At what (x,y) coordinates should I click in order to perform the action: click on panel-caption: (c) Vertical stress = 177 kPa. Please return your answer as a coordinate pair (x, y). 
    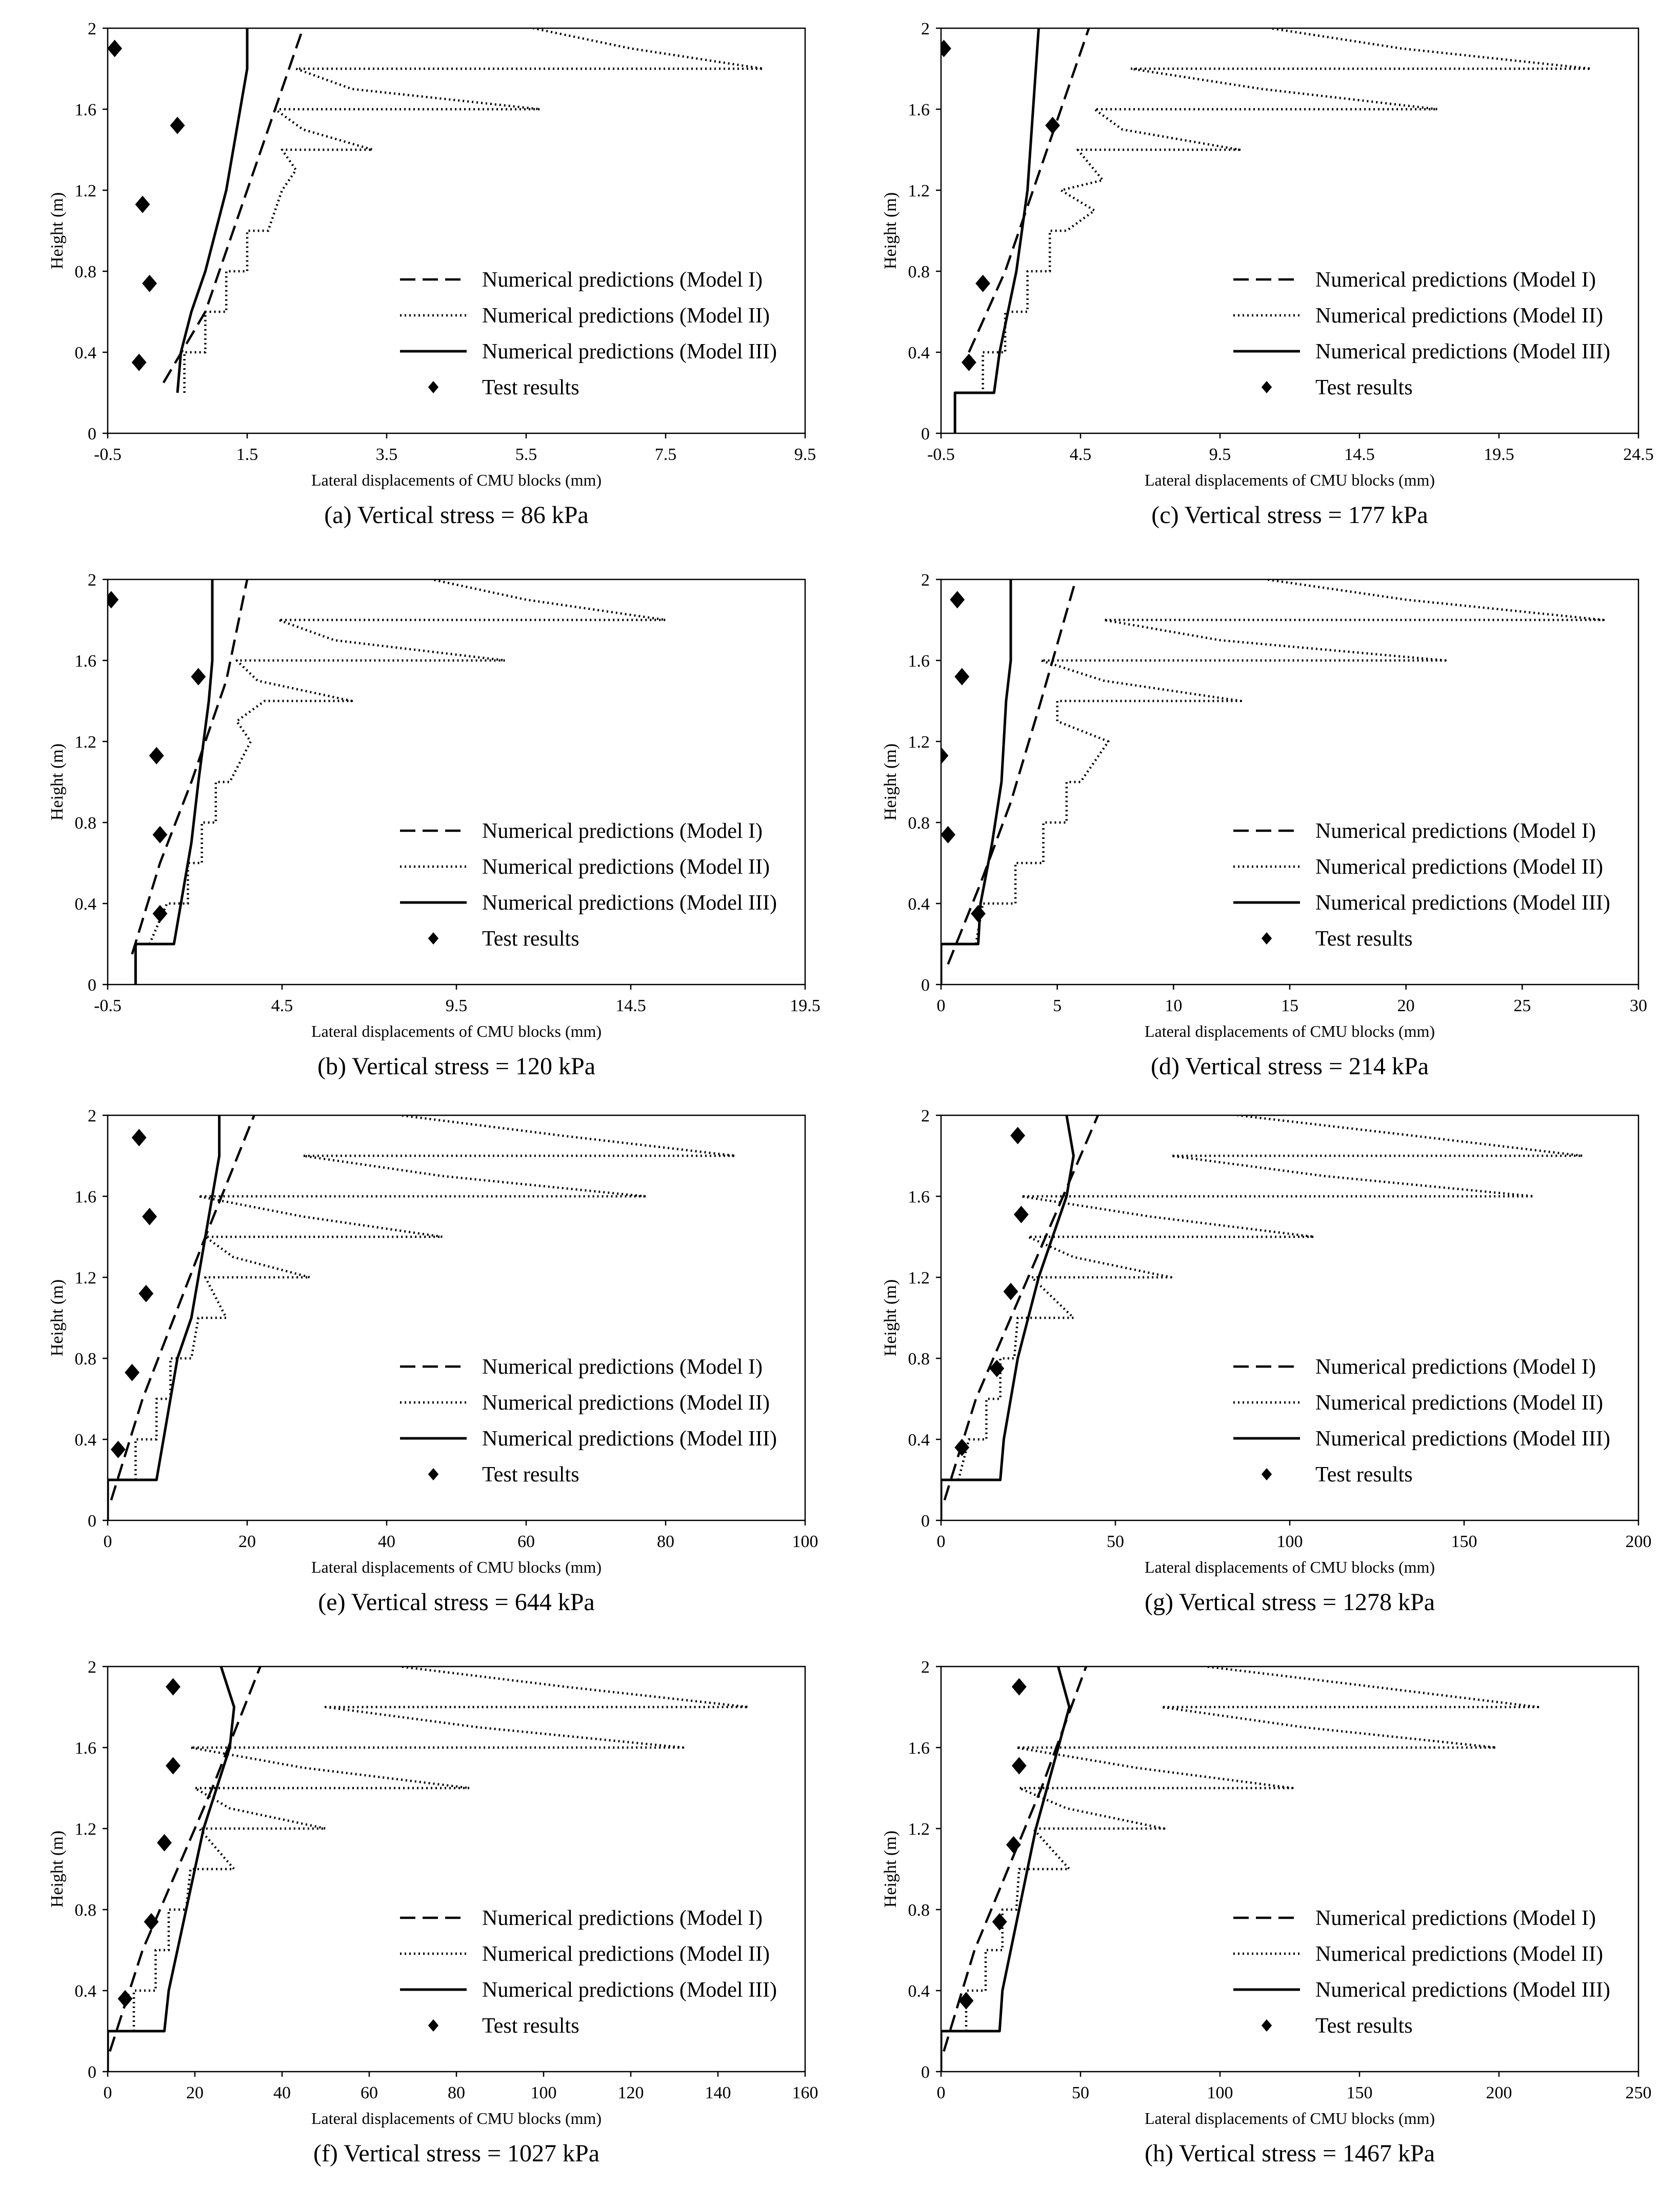
    Looking at the image, I should click on (1289, 515).